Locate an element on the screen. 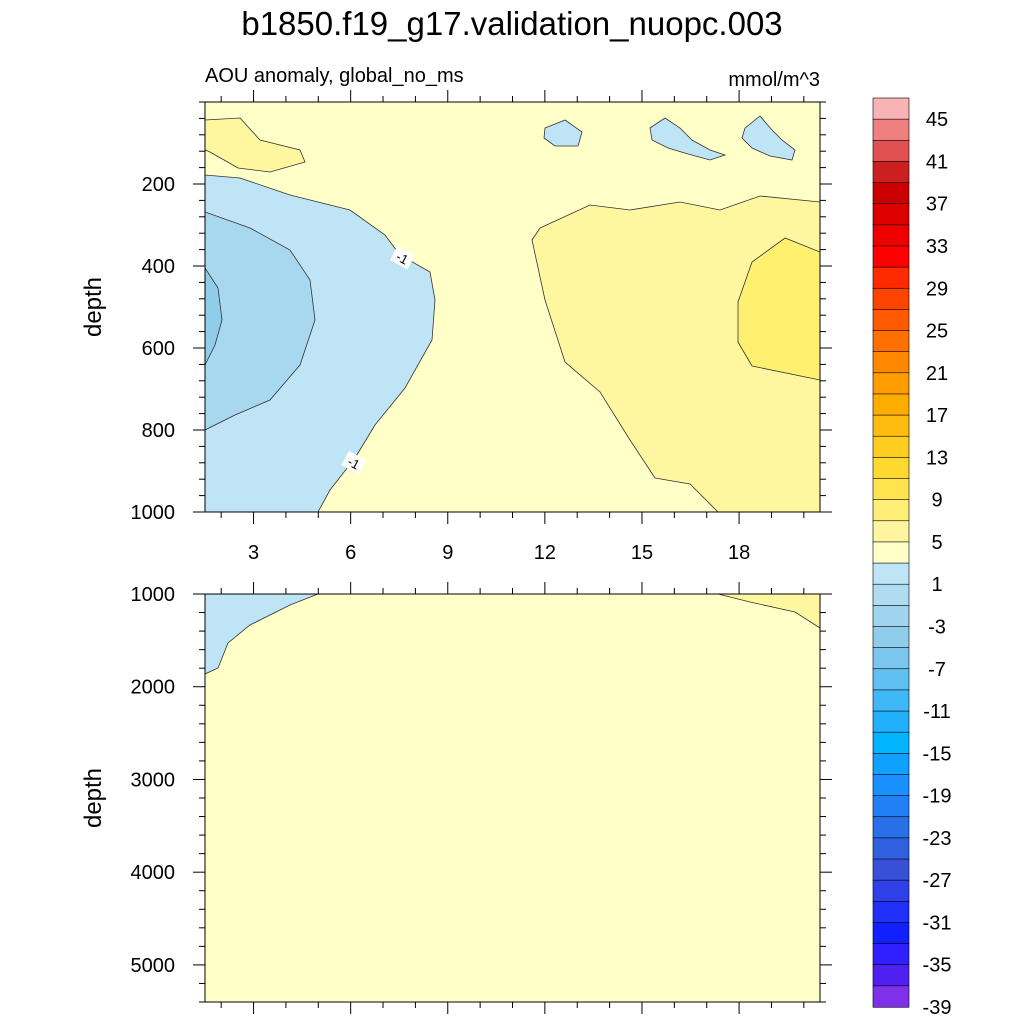  contour-negative-upper-left is located at coordinates (262, 634).